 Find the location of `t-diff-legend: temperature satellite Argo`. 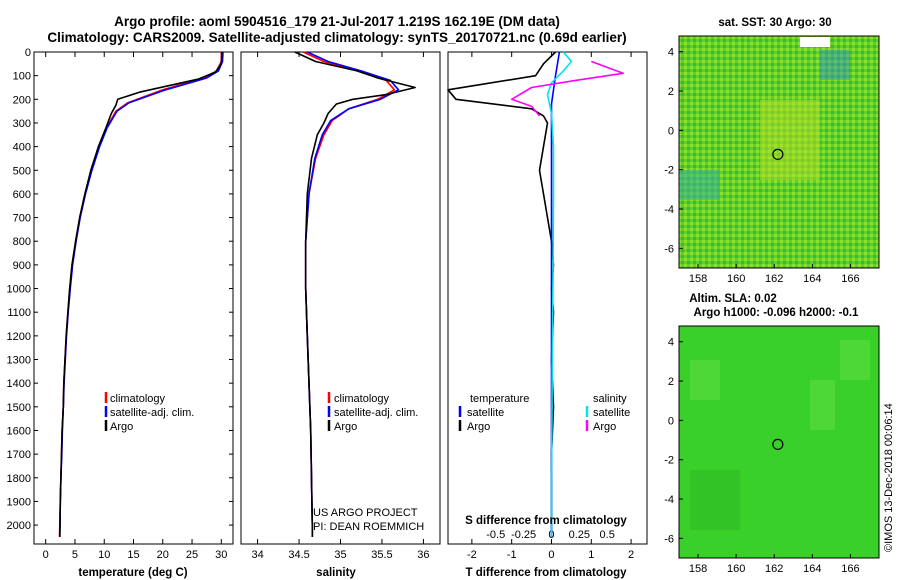

t-diff-legend: temperature satellite Argo is located at coordinates (493, 413).